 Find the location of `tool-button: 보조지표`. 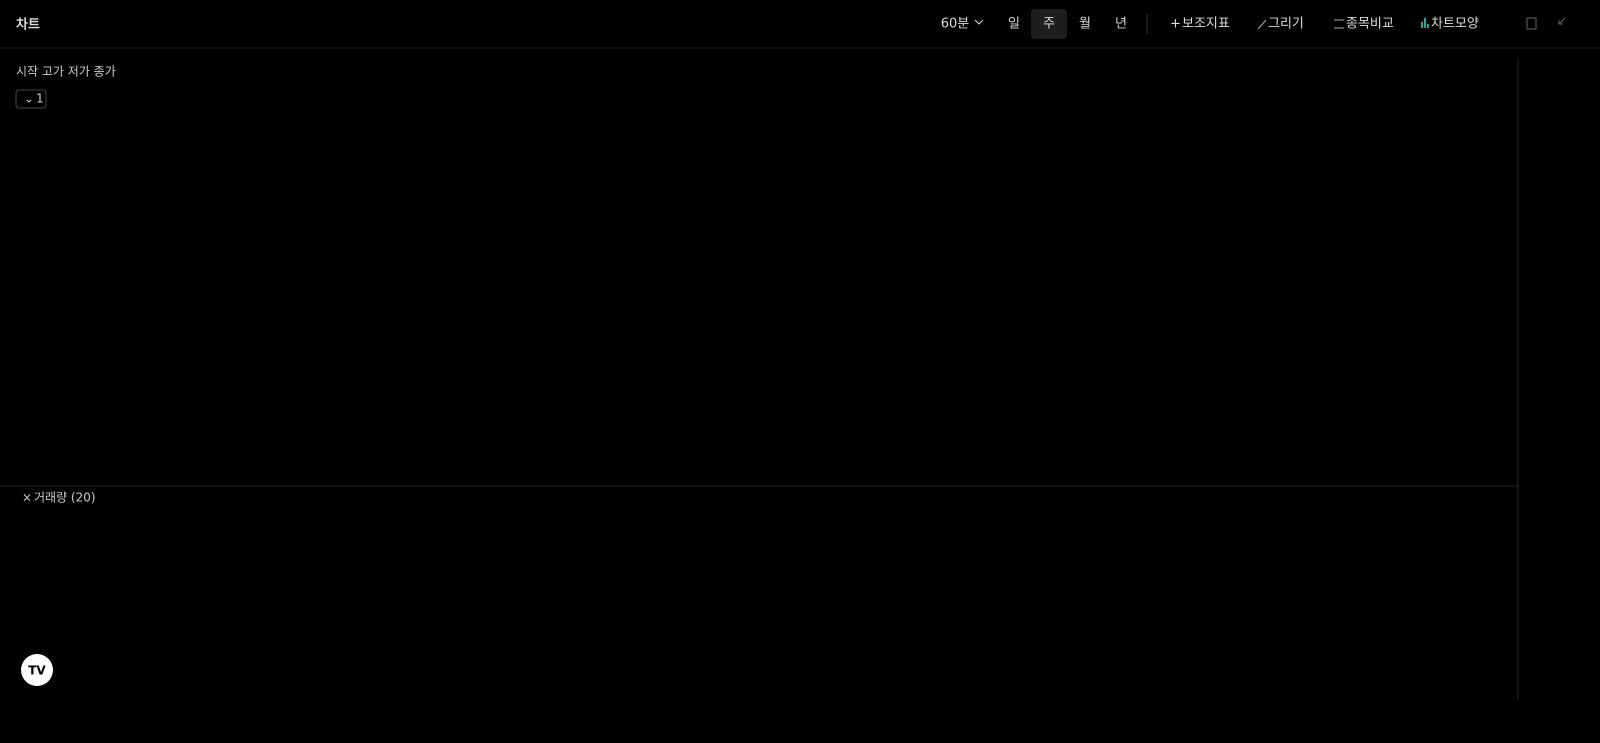

tool-button: 보조지표 is located at coordinates (1206, 24).